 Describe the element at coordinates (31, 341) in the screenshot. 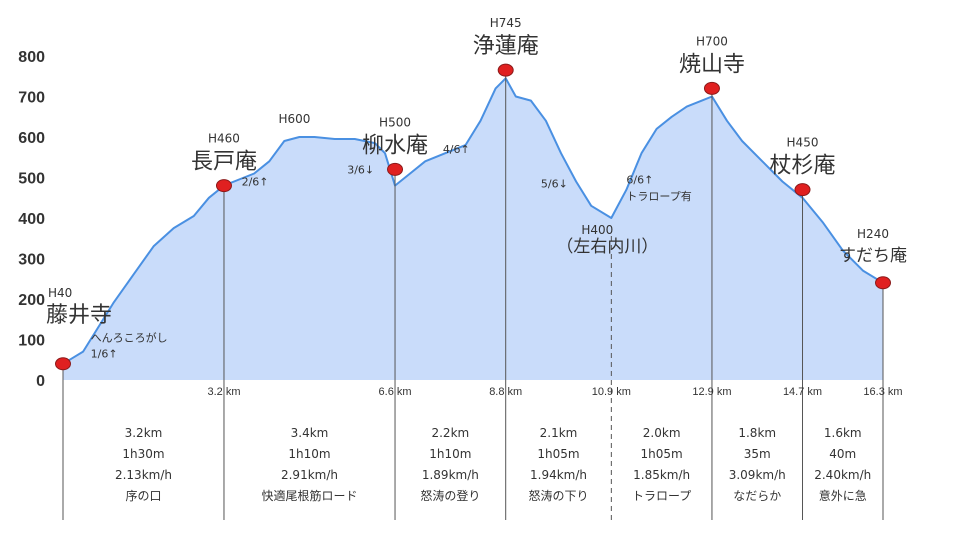

I see `y-tick-label: 100` at that location.